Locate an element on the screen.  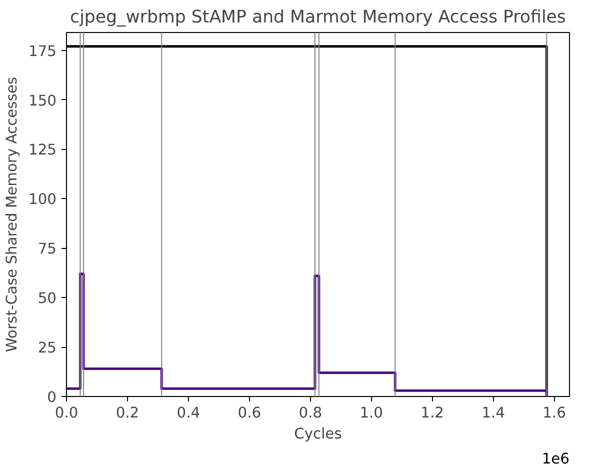
x-tick-label: 1.0 is located at coordinates (372, 413).